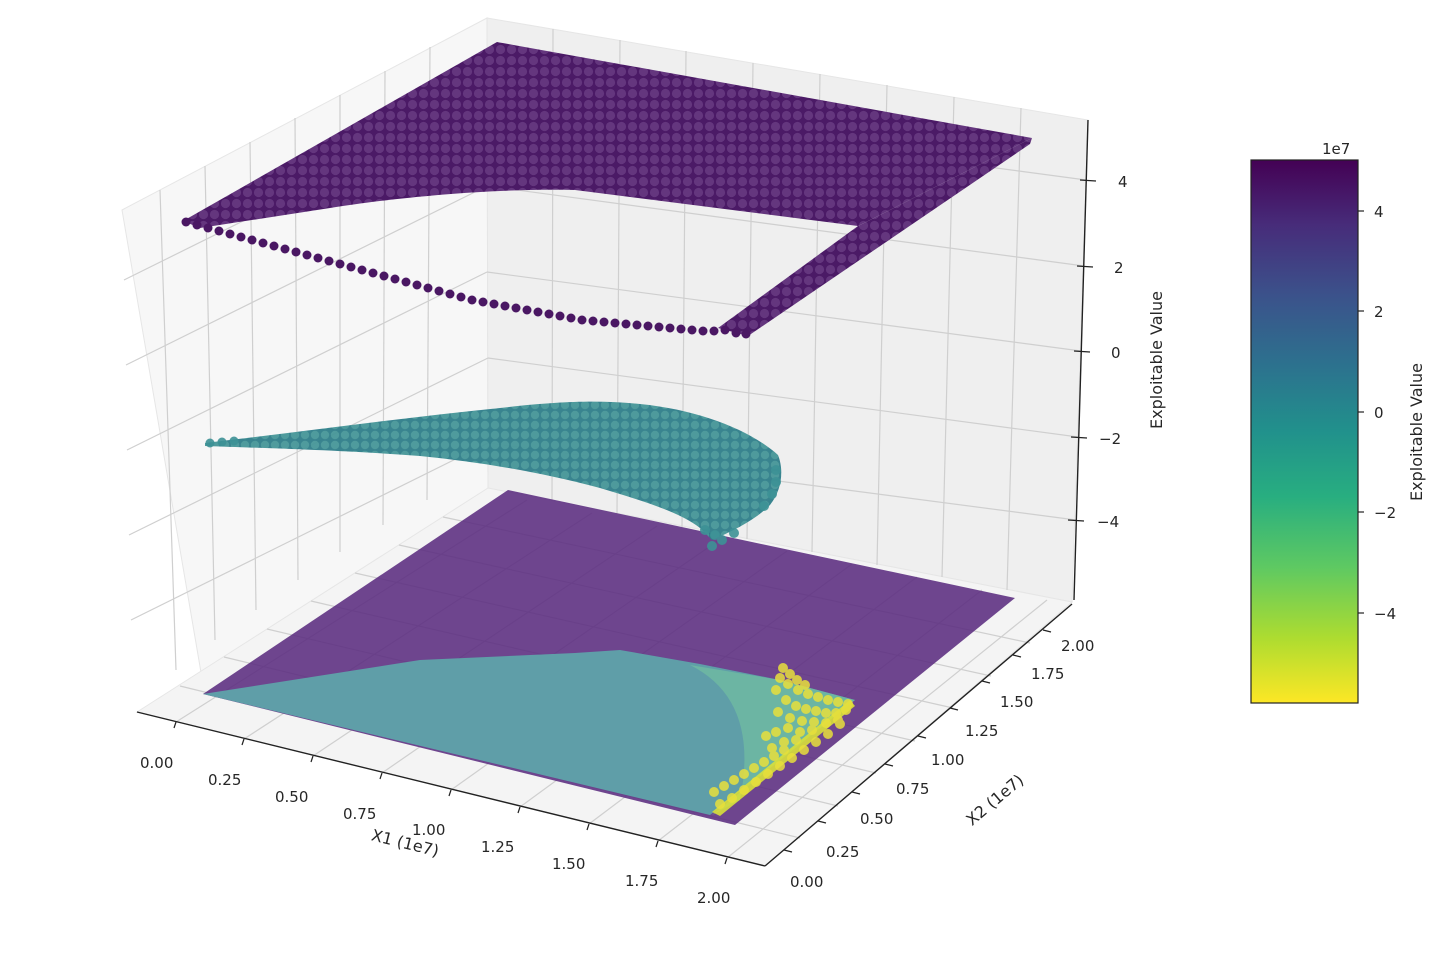 The image size is (1456, 958). I want to click on colorbar-gradient, so click(1304, 431).